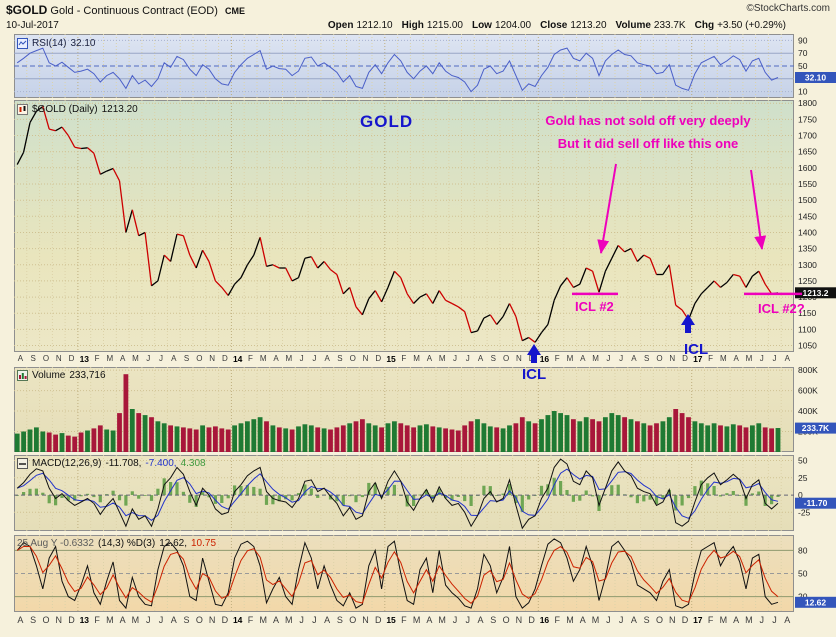 The height and width of the screenshot is (637, 836). I want to click on svg-text: 1650, so click(807, 152).